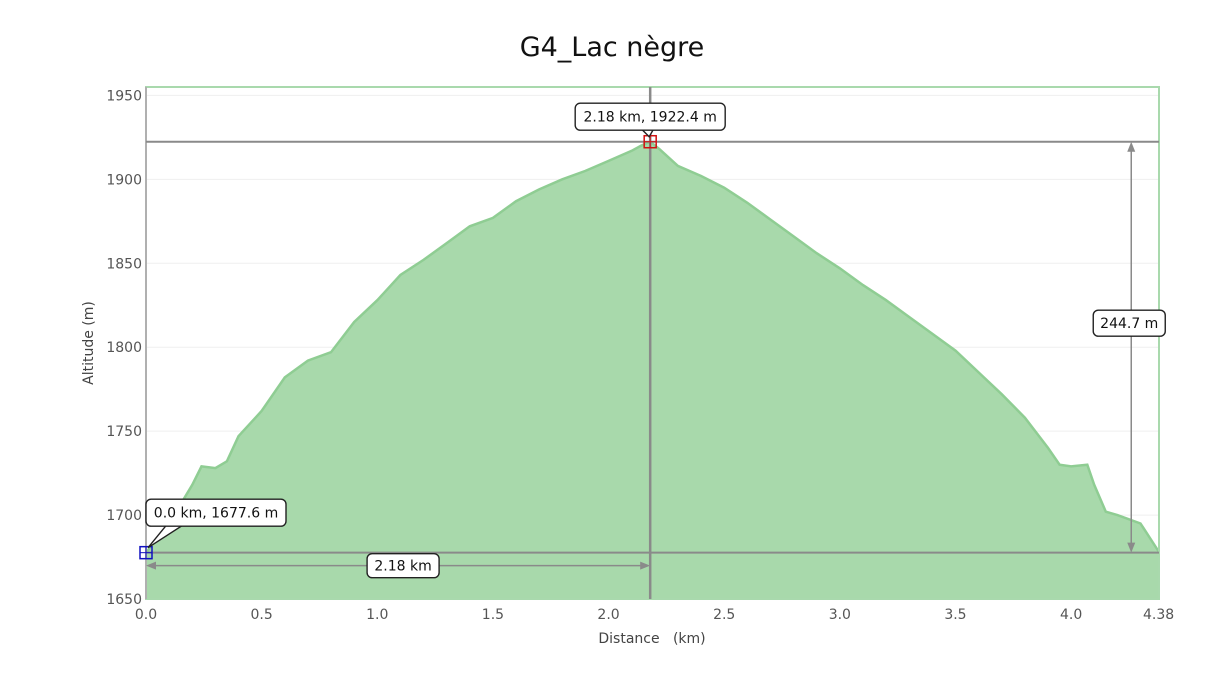 This screenshot has width=1226, height=679. I want to click on altitude-diff-callout-text: 244.7 m, so click(1129, 324).